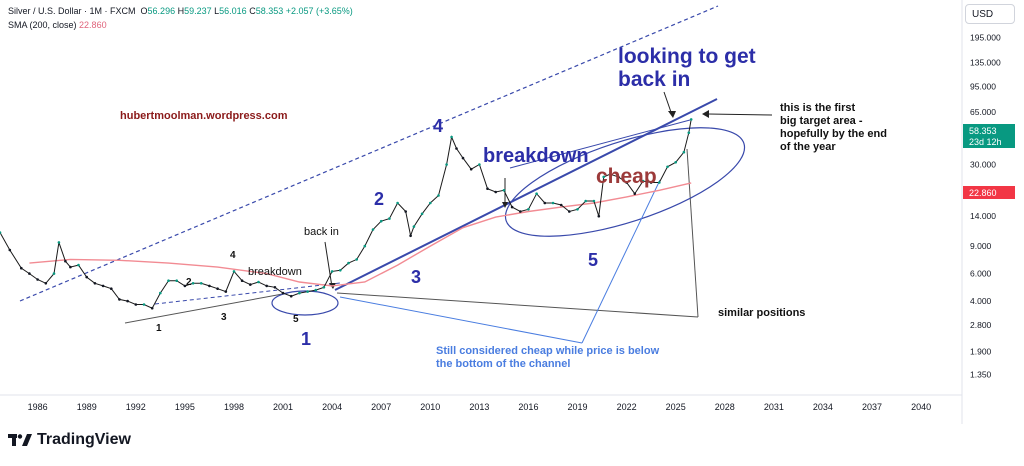 This screenshot has height=466, width=1024. I want to click on legend-symbol: Silver / U.S. Dollar · 1M · FXCM, so click(72, 11).